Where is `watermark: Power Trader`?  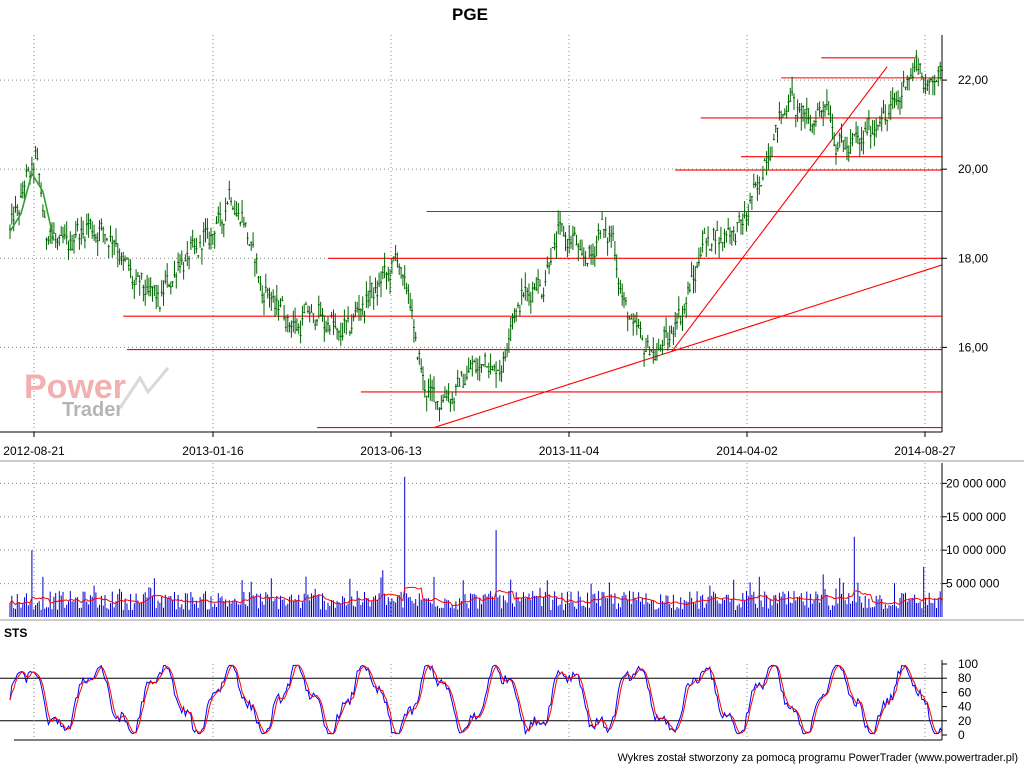 watermark: Power Trader is located at coordinates (97, 394).